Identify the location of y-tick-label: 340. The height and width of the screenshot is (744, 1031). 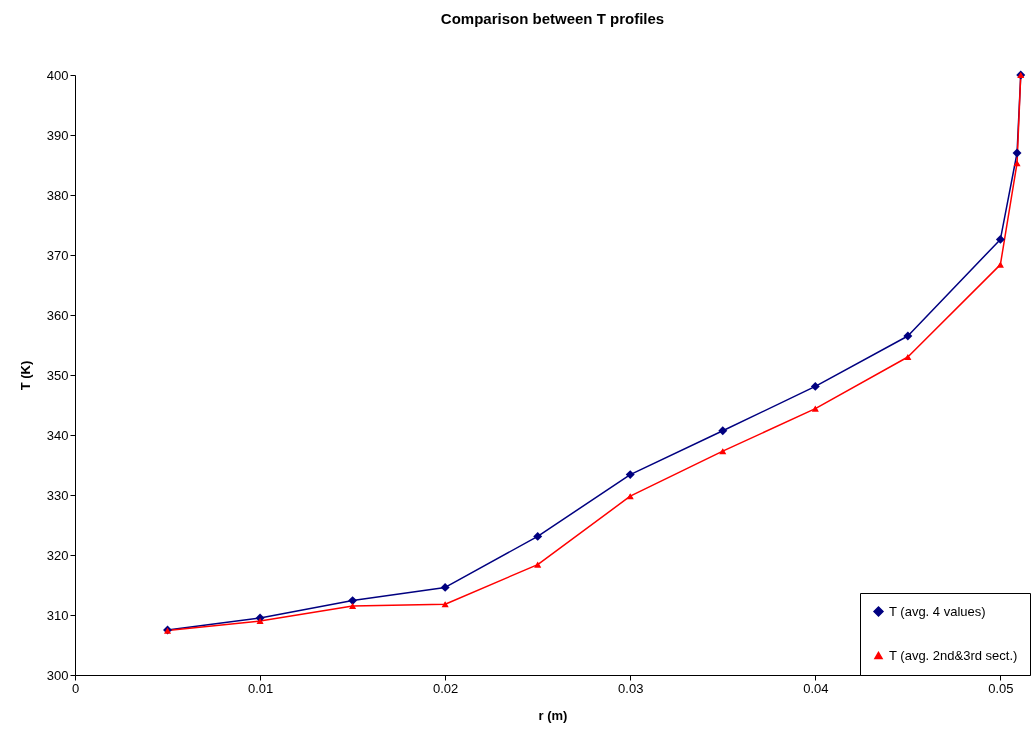
(57, 435).